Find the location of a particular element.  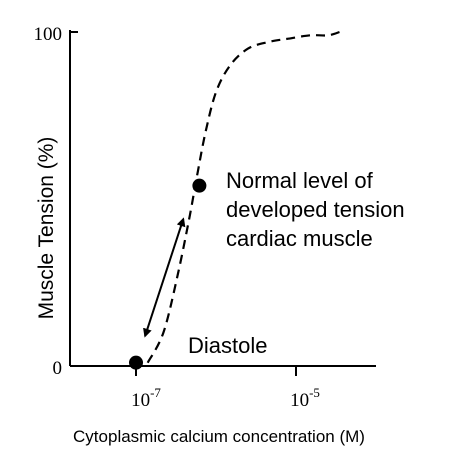

x-tick-base-1e-5: 10 is located at coordinates (299, 400).